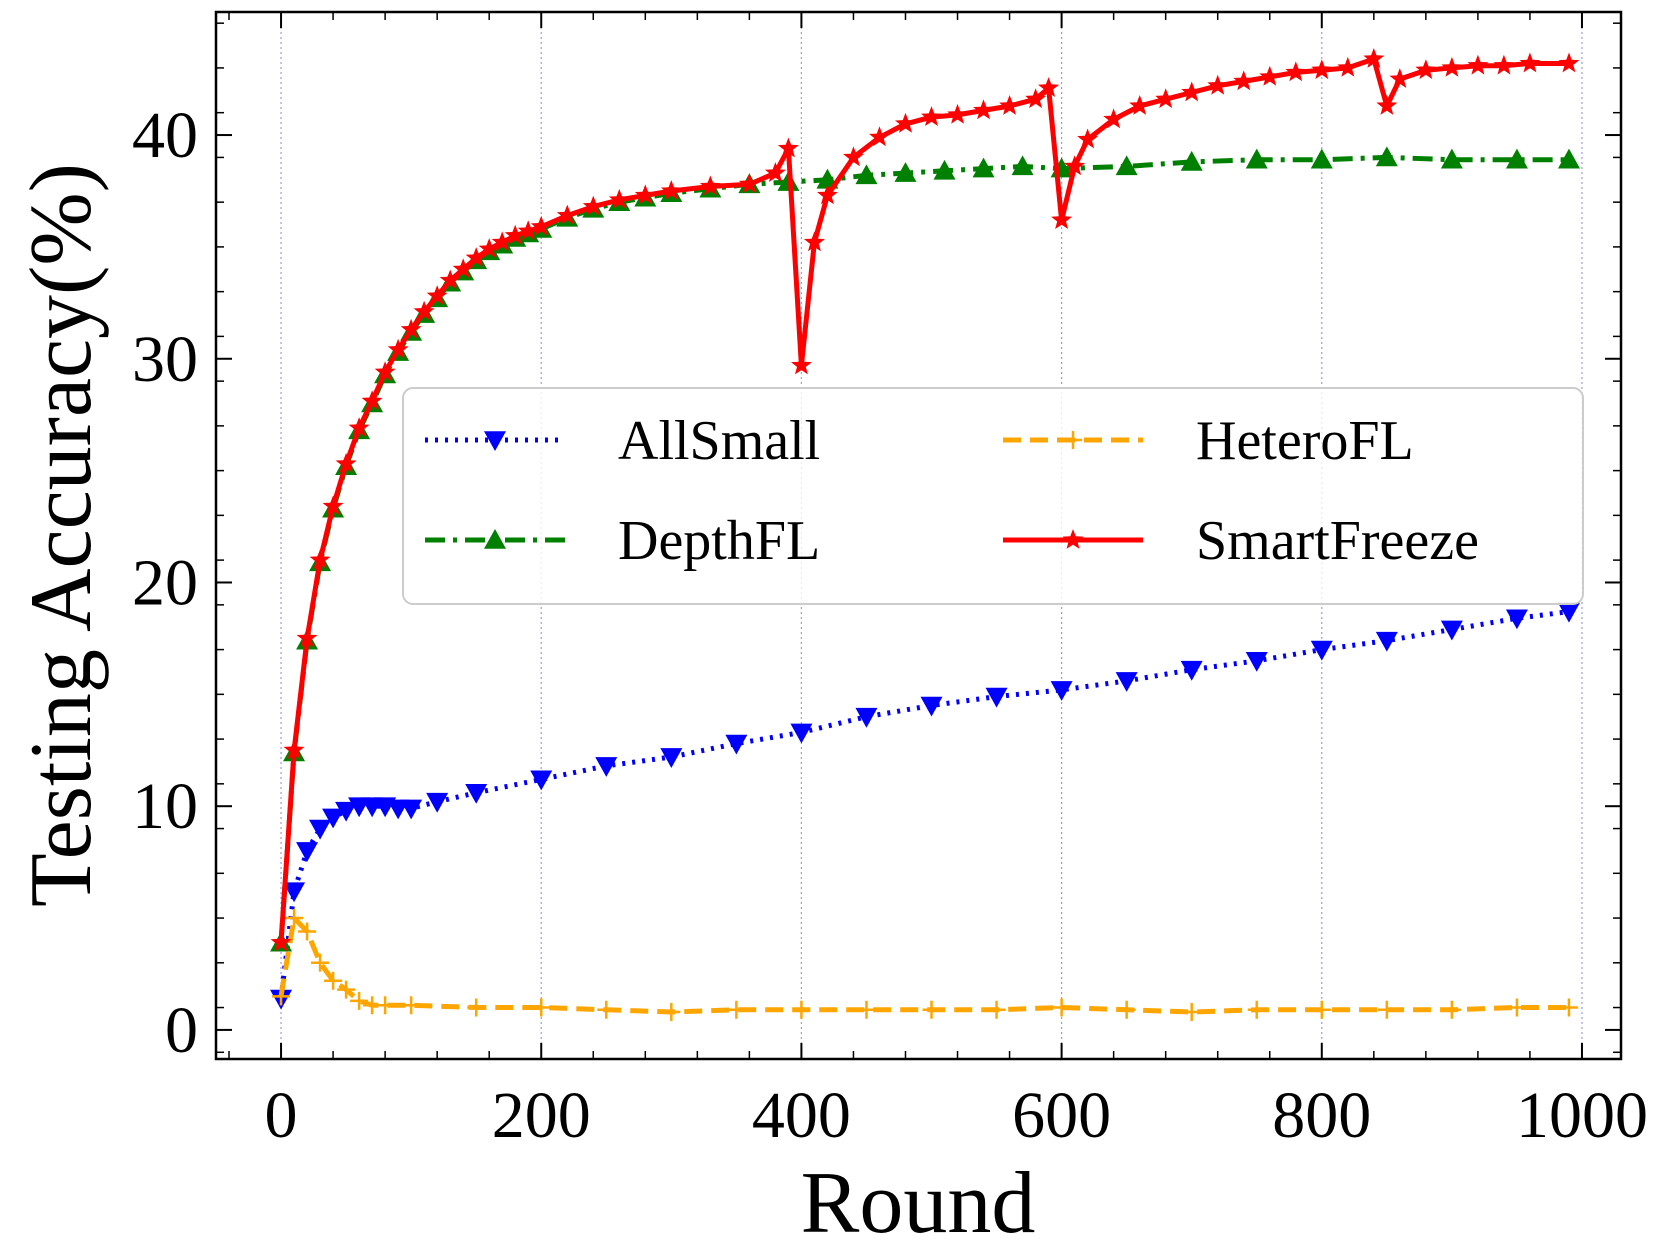  Describe the element at coordinates (495, 539) in the screenshot. I see `legend-marker-depthfl` at that location.